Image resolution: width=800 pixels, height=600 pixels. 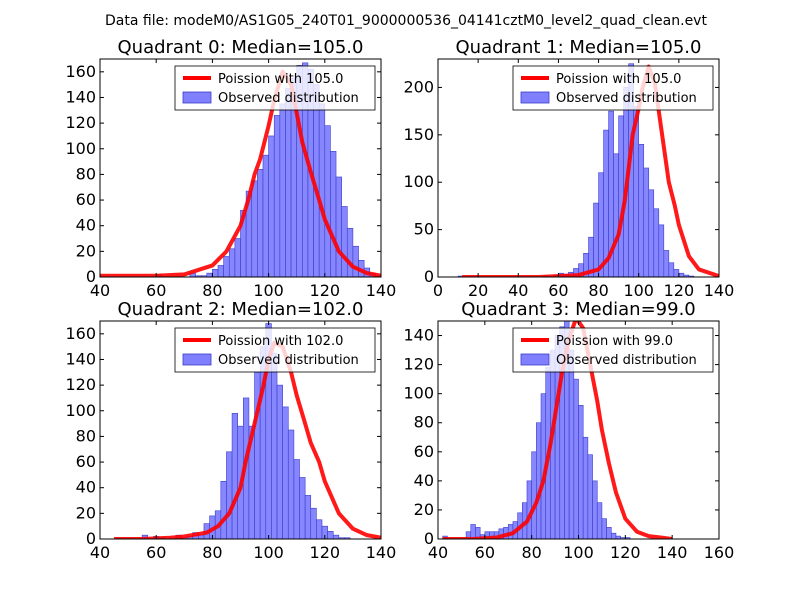 I want to click on subplot-title: Quadrant 1: Median=105.0, so click(x=579, y=47).